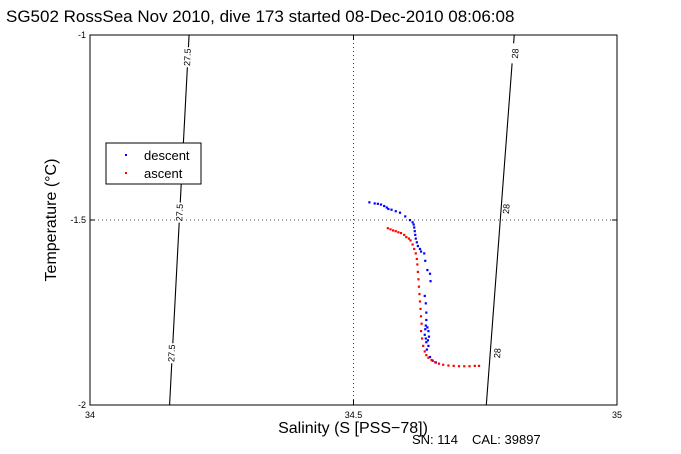 The image size is (681, 454). What do you see at coordinates (90, 415) in the screenshot?
I see `x-tick-label: 34` at bounding box center [90, 415].